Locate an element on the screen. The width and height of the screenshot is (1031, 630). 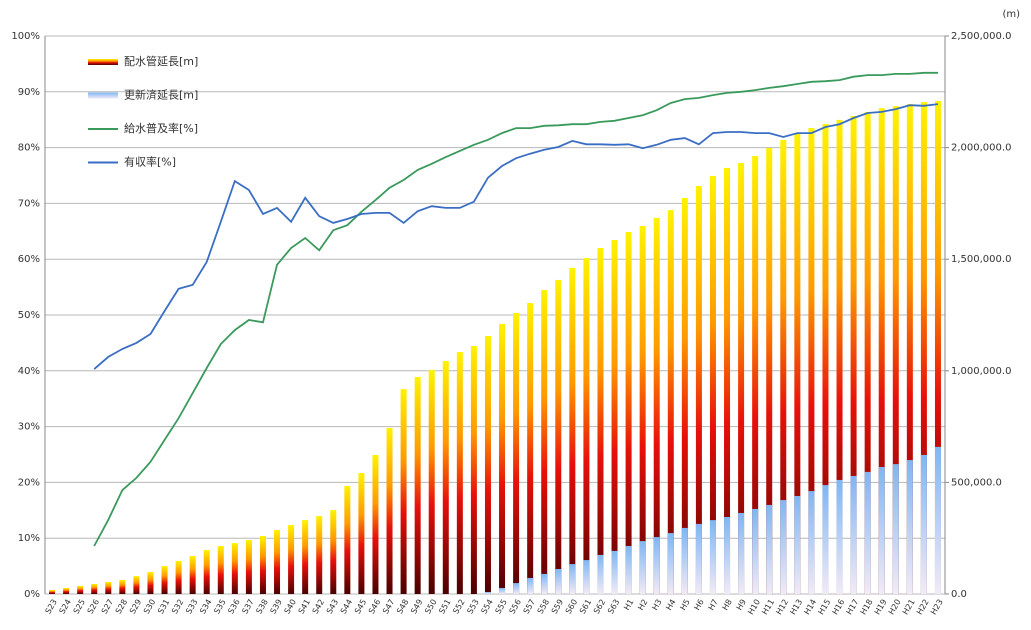
x-tick-label: H18 is located at coordinates (867, 607).